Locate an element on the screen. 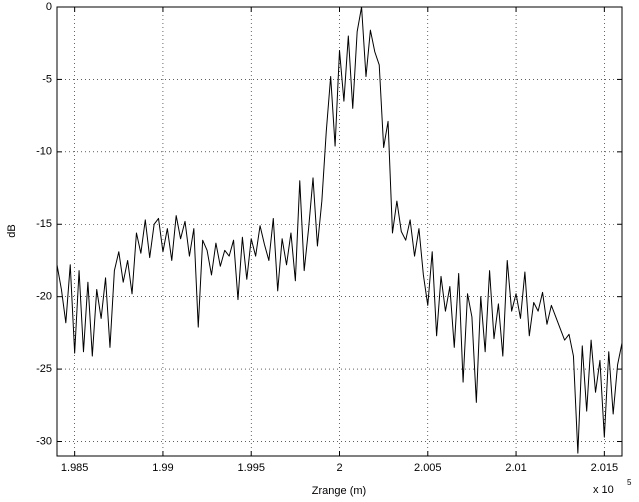  x-tick-label: 1.995 is located at coordinates (251, 468).